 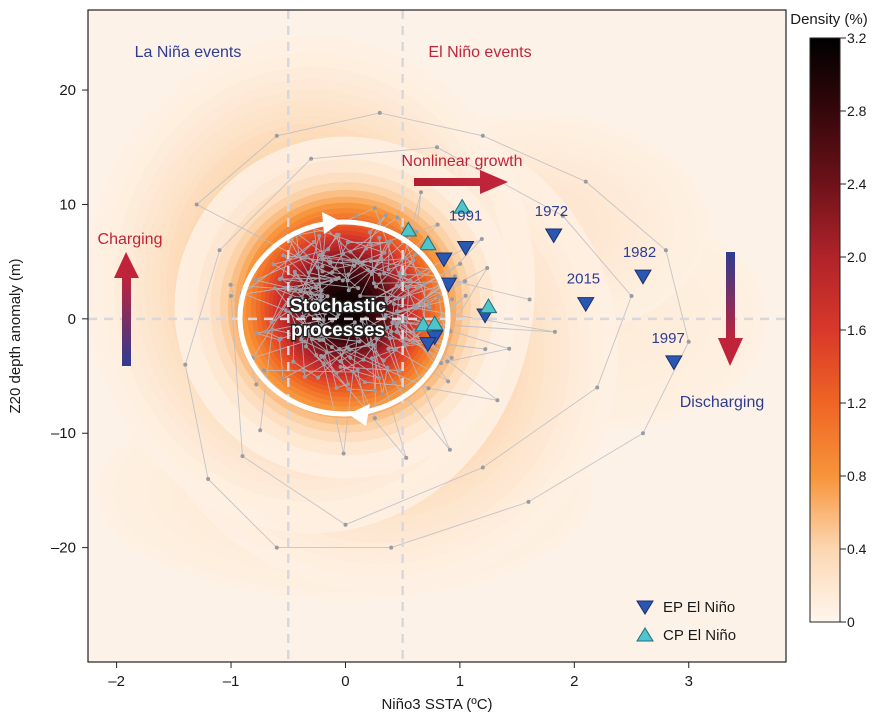 What do you see at coordinates (551, 211) in the screenshot?
I see `year-label: 1972` at bounding box center [551, 211].